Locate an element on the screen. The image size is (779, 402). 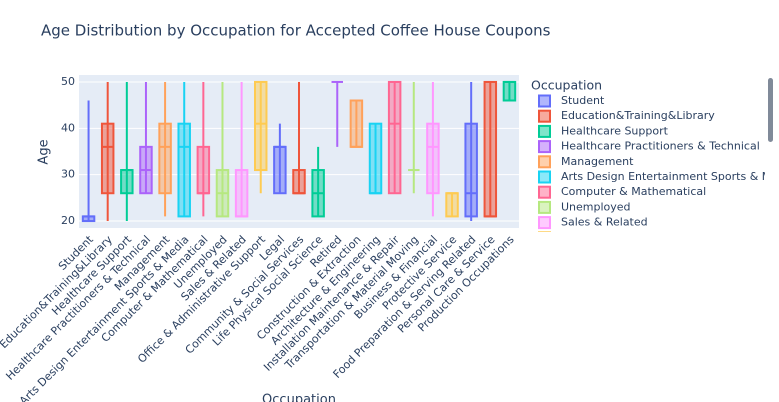
legend-item: Office & Administrative Support is located at coordinates (637, 237).